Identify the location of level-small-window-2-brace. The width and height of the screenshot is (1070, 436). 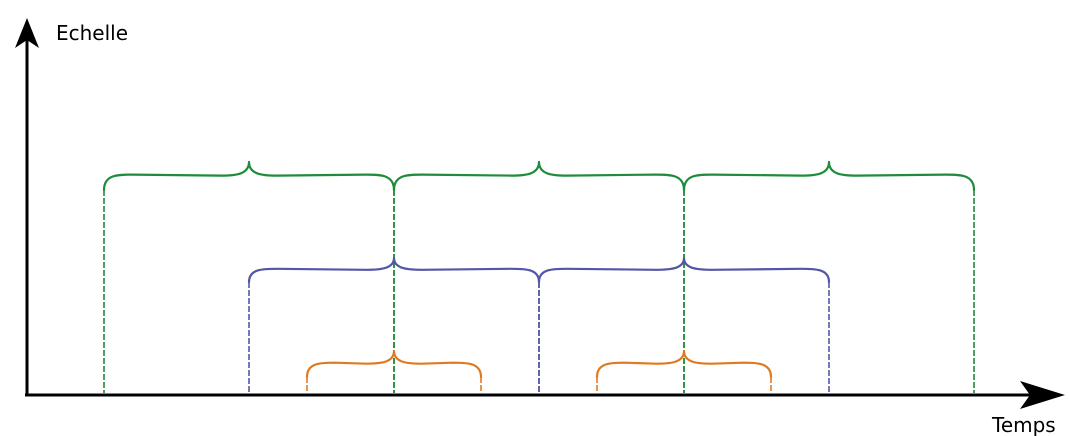
(684, 364).